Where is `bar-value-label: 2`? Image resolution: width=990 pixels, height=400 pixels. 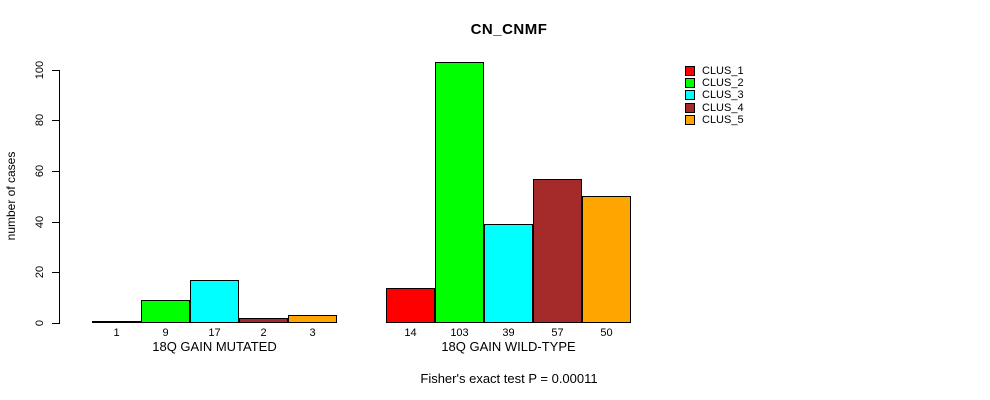 bar-value-label: 2 is located at coordinates (263, 333).